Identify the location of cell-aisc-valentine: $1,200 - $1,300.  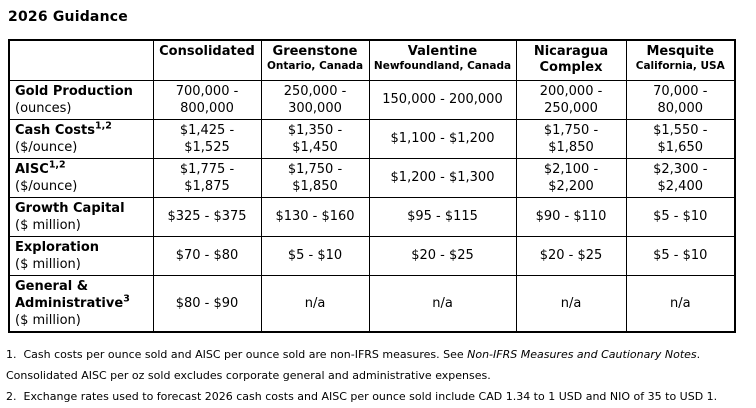
(442, 177).